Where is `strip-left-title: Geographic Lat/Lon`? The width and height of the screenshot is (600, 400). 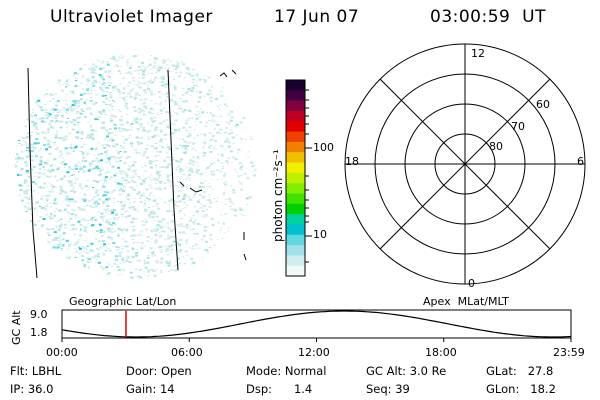 strip-left-title: Geographic Lat/Lon is located at coordinates (123, 301).